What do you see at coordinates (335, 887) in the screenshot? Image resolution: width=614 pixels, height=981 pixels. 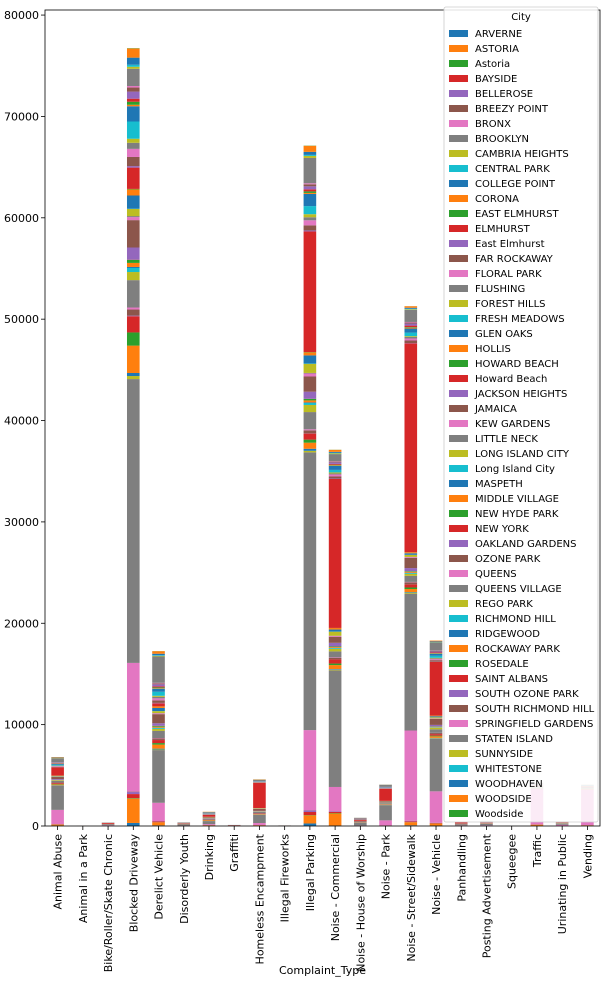 I see `x-tick-label: Noise - Commercial` at bounding box center [335, 887].